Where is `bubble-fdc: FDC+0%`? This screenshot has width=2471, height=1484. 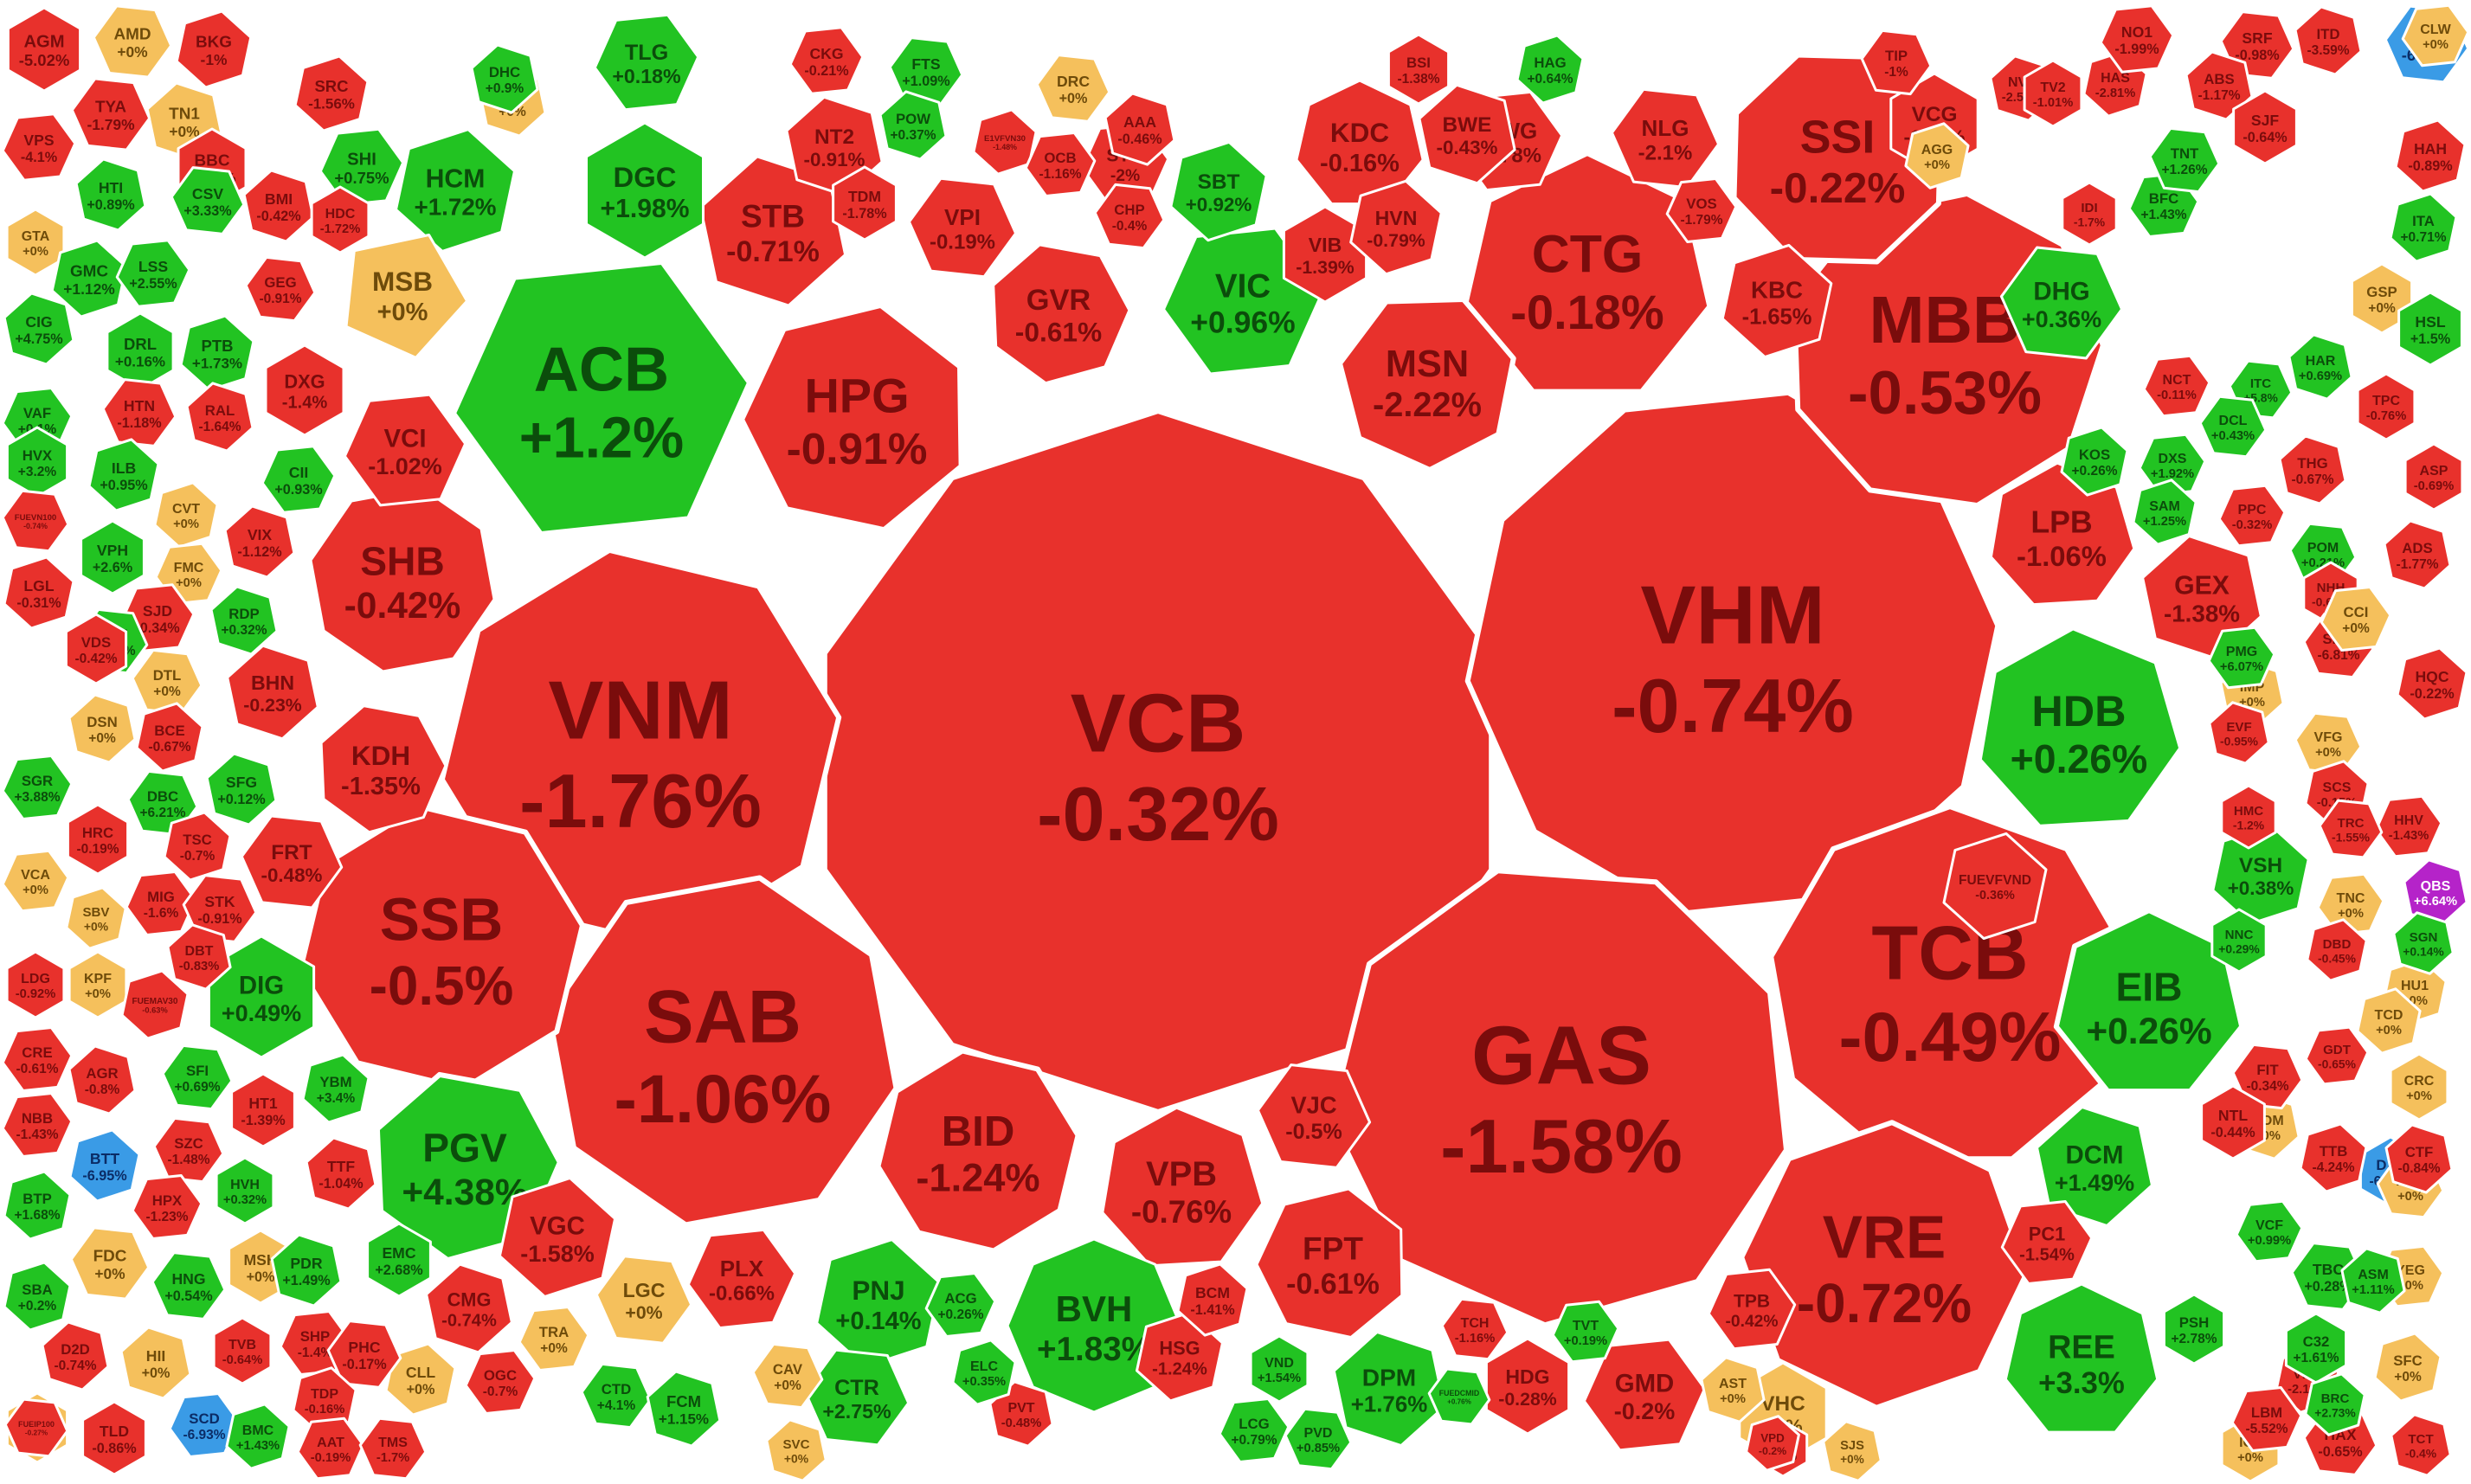 bubble-fdc: FDC+0% is located at coordinates (110, 1264).